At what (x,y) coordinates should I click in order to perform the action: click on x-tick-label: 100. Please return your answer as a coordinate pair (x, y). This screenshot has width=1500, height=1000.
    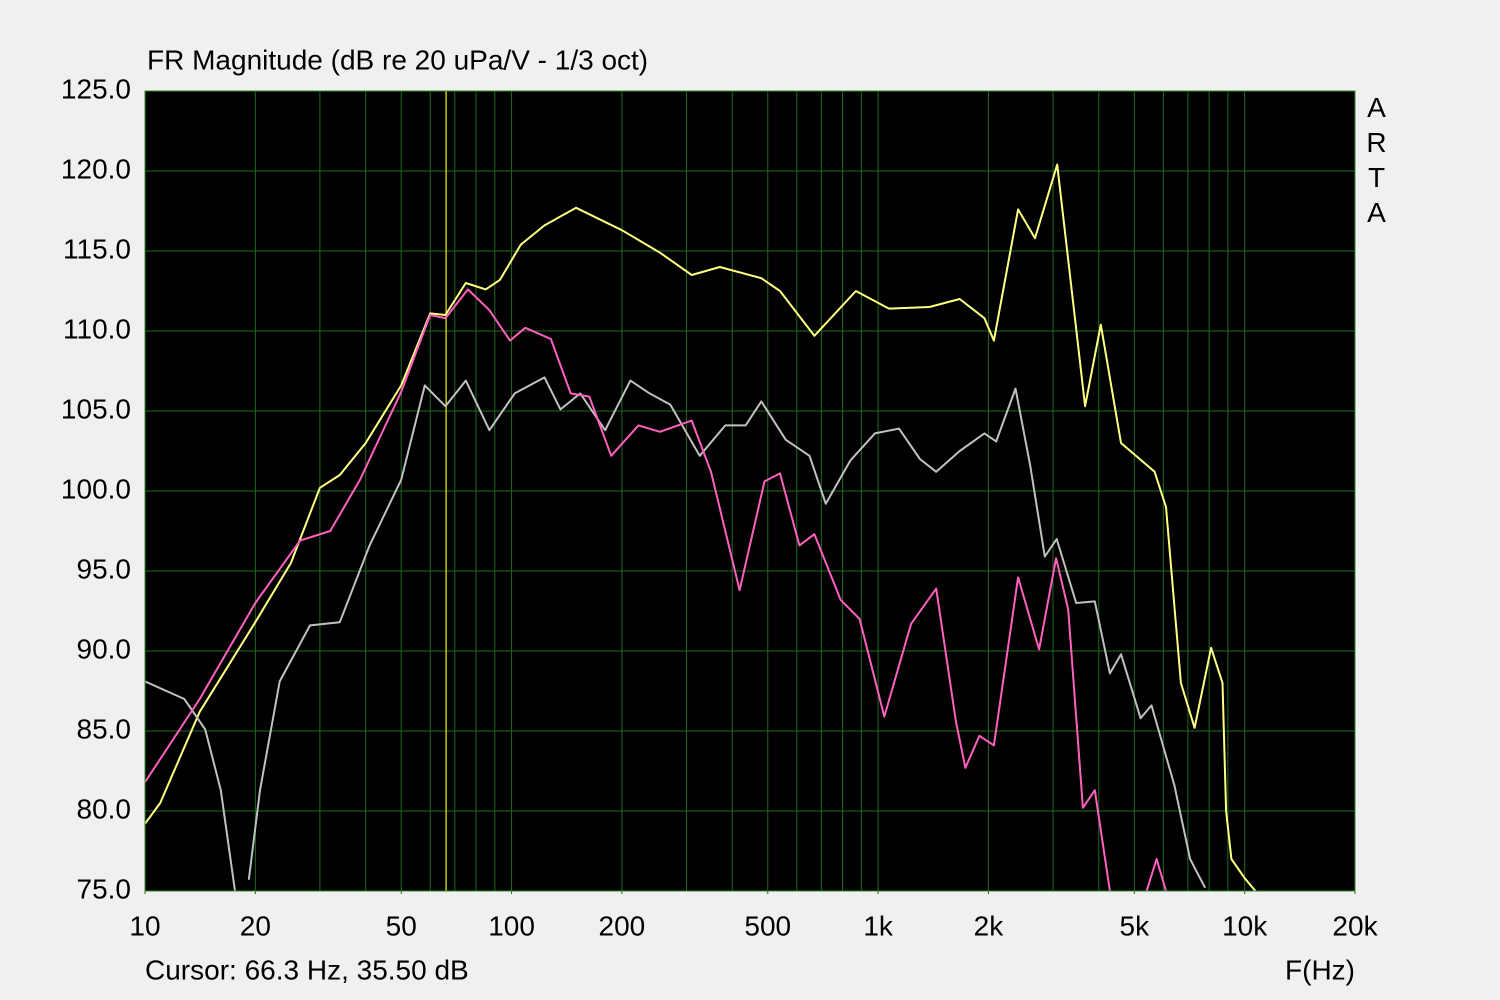
    Looking at the image, I should click on (511, 925).